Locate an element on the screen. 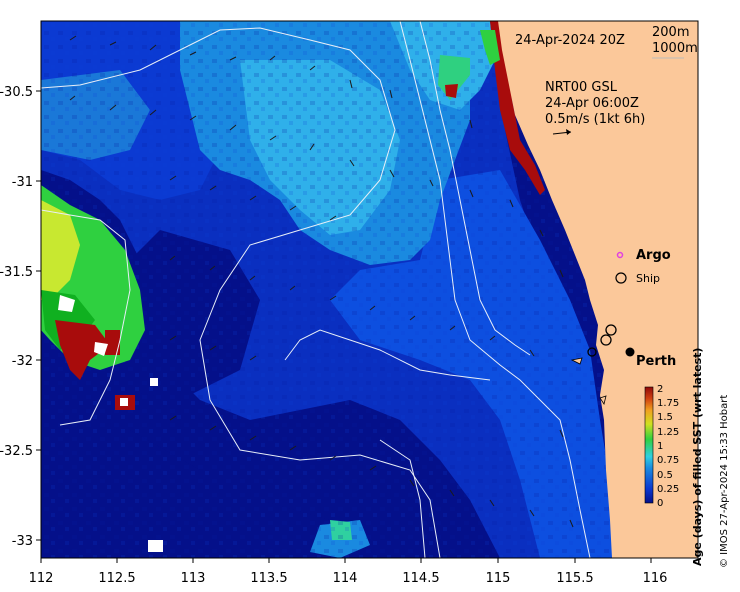 Image resolution: width=740 pixels, height=592 pixels. y-tick-label: -32 is located at coordinates (22, 361).